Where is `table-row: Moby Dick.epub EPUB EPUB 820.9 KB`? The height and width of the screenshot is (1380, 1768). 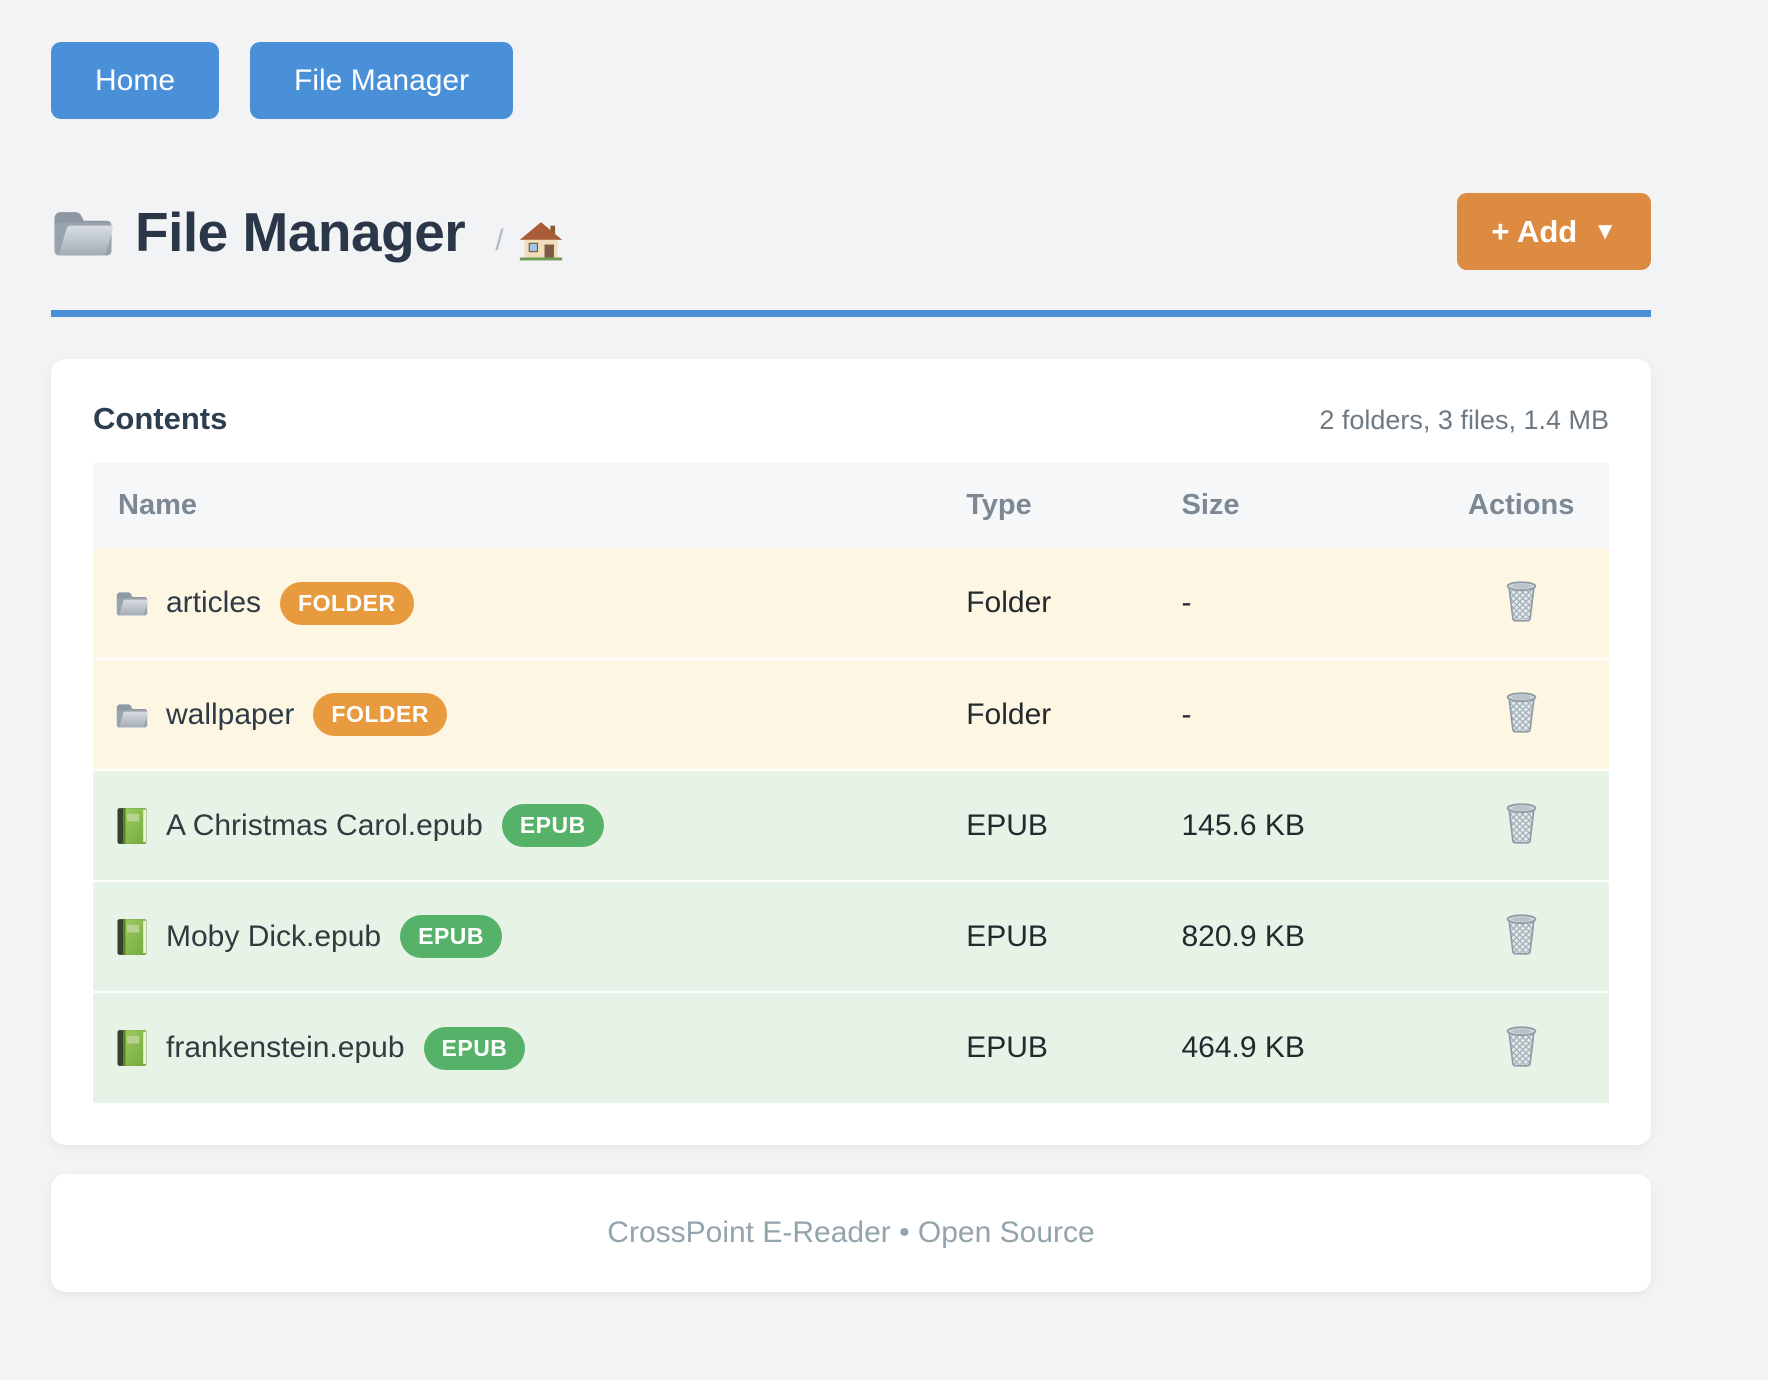
table-row: Moby Dick.epub EPUB EPUB 820.9 KB is located at coordinates (851, 936).